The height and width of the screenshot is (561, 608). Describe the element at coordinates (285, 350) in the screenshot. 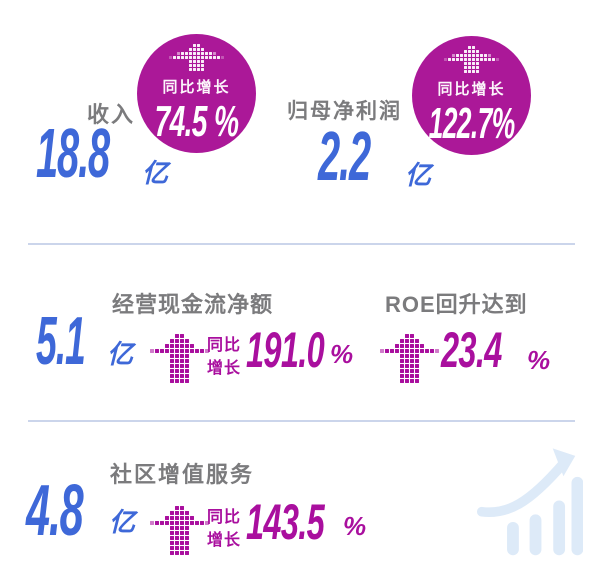

I see `cash-flow-growth-value: 191.0` at that location.